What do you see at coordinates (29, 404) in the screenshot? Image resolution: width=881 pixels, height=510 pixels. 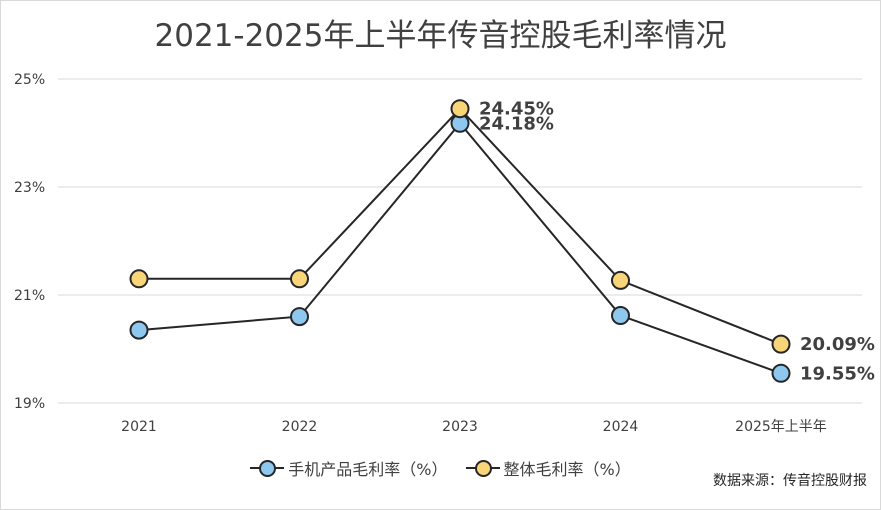 I see `y-tick-label: 19%` at bounding box center [29, 404].